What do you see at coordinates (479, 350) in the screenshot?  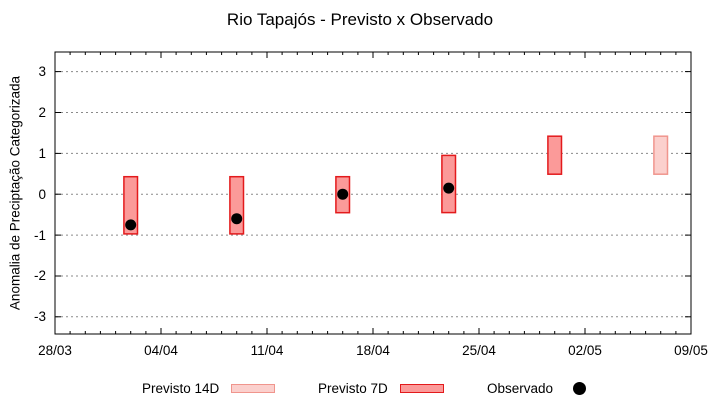 I see `x-tick-label: 25/04` at bounding box center [479, 350].